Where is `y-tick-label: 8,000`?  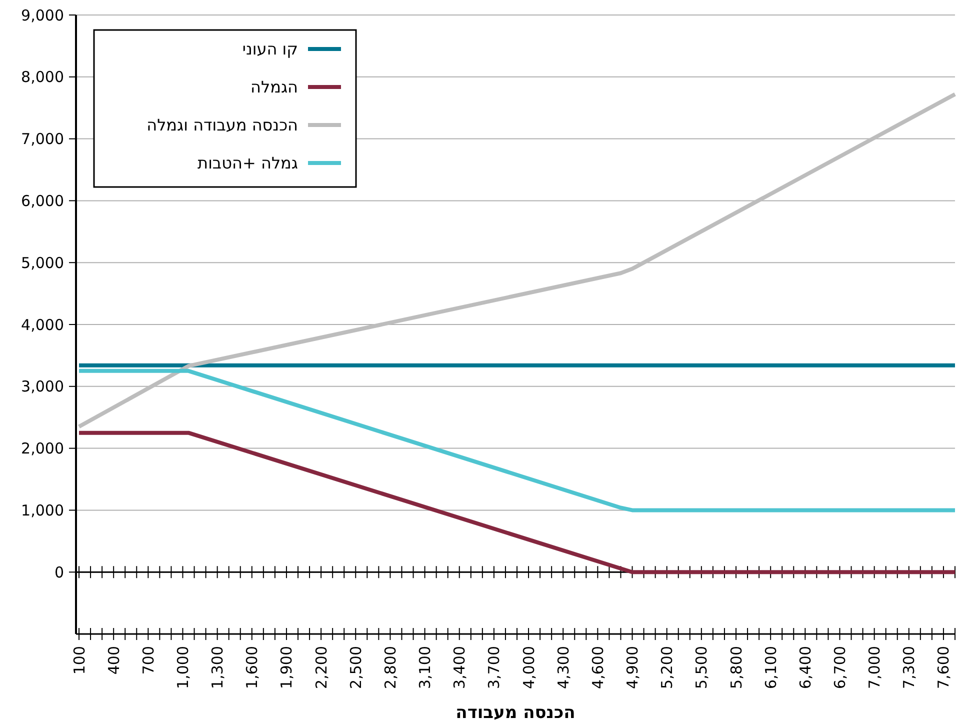
y-tick-label: 8,000 is located at coordinates (42, 77).